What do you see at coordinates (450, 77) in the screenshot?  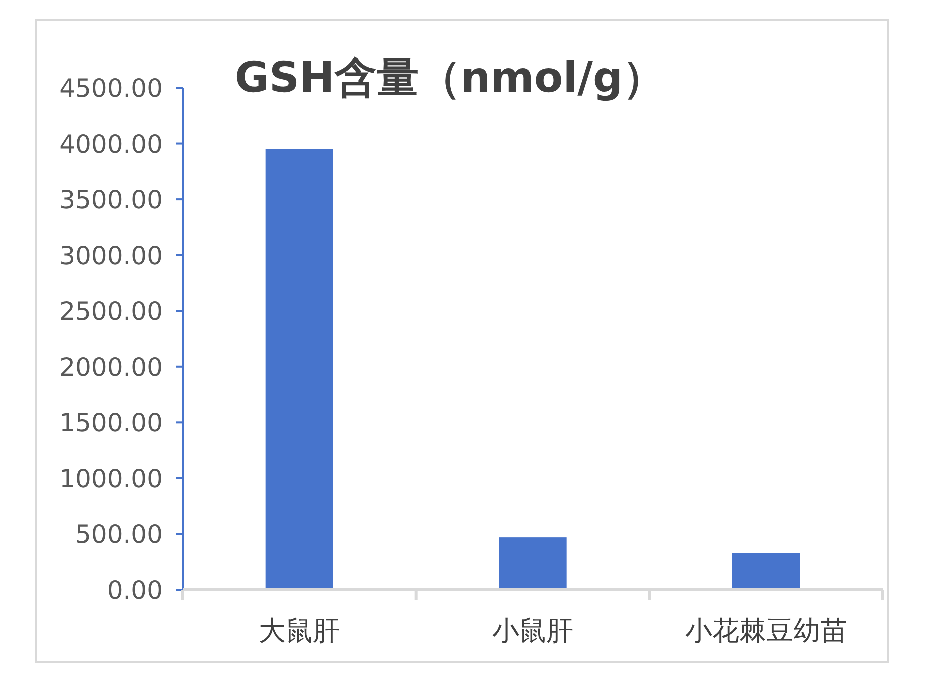 I see `chart-title: GSH含量（nmol/g）` at bounding box center [450, 77].